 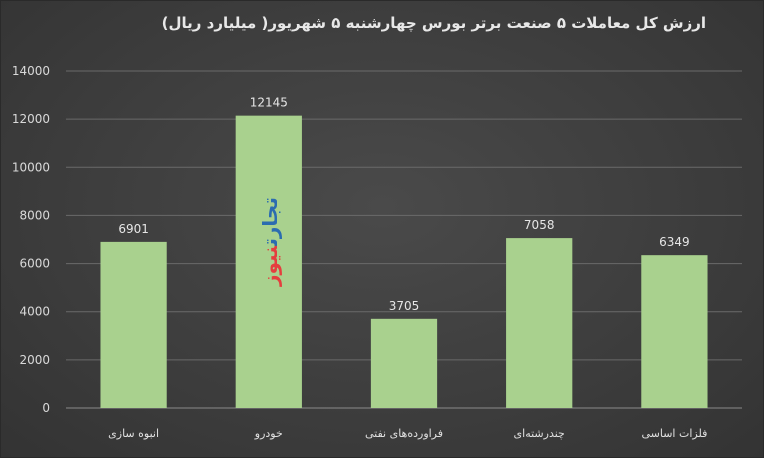 I want to click on y-tick-label: 6000, so click(x=34, y=264).